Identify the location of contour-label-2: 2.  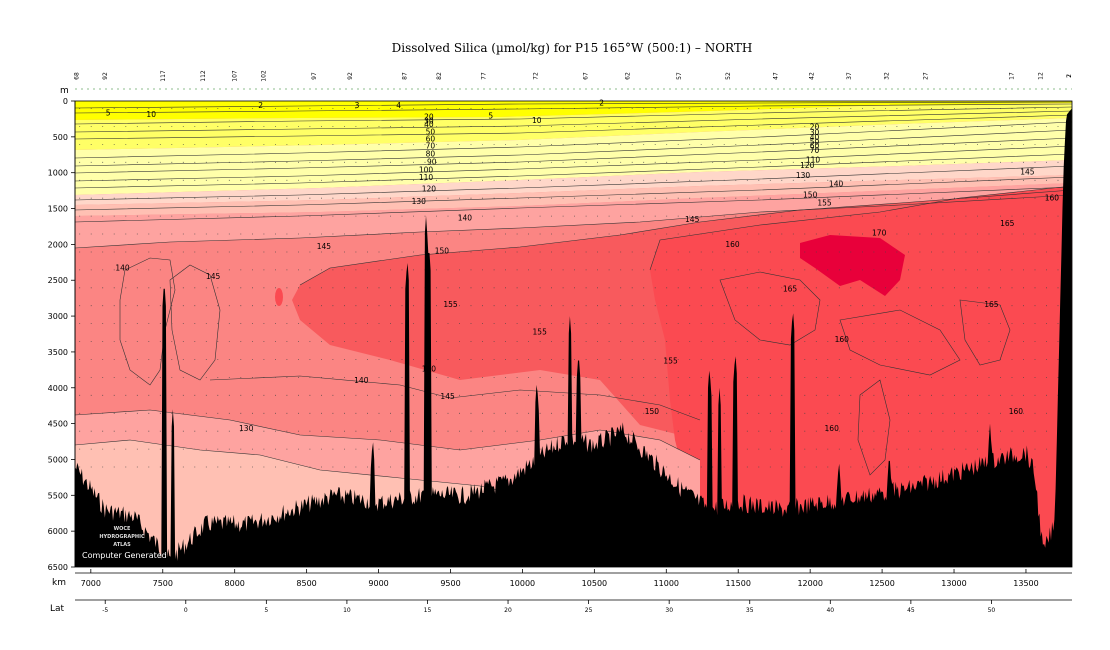
(601, 103).